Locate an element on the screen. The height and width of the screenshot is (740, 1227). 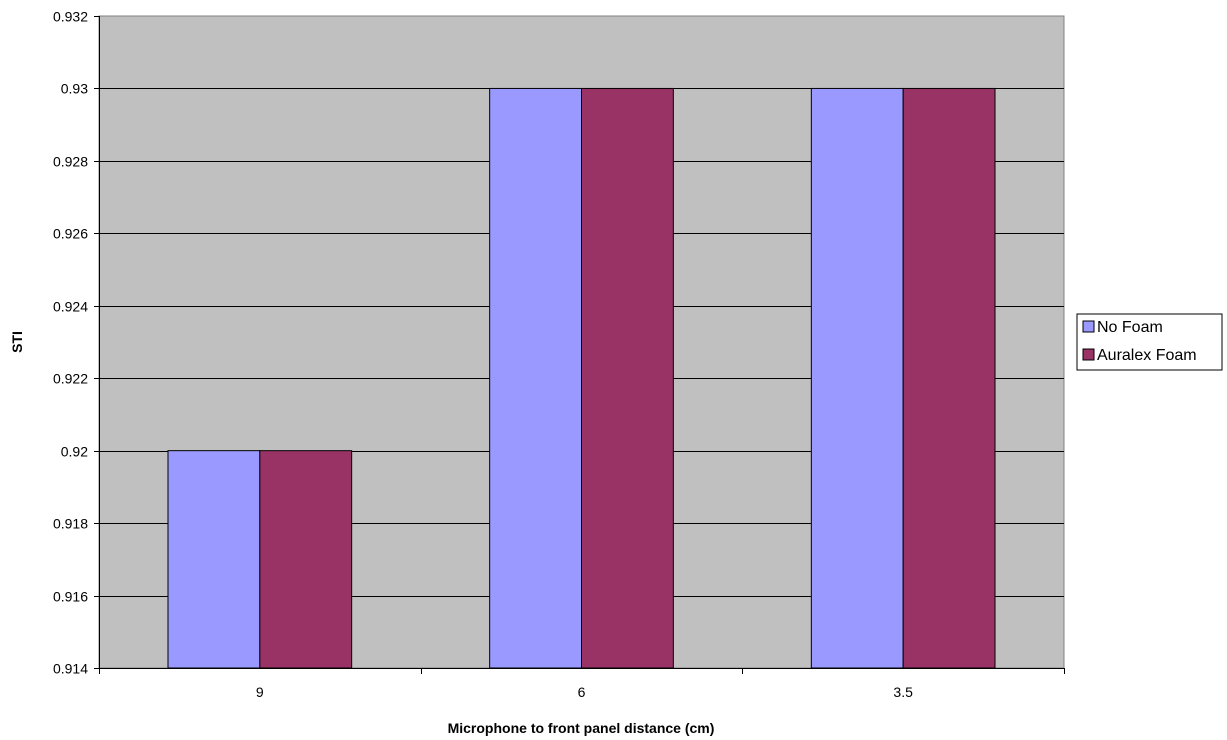
y-tick-label: 0.928 is located at coordinates (70, 162).